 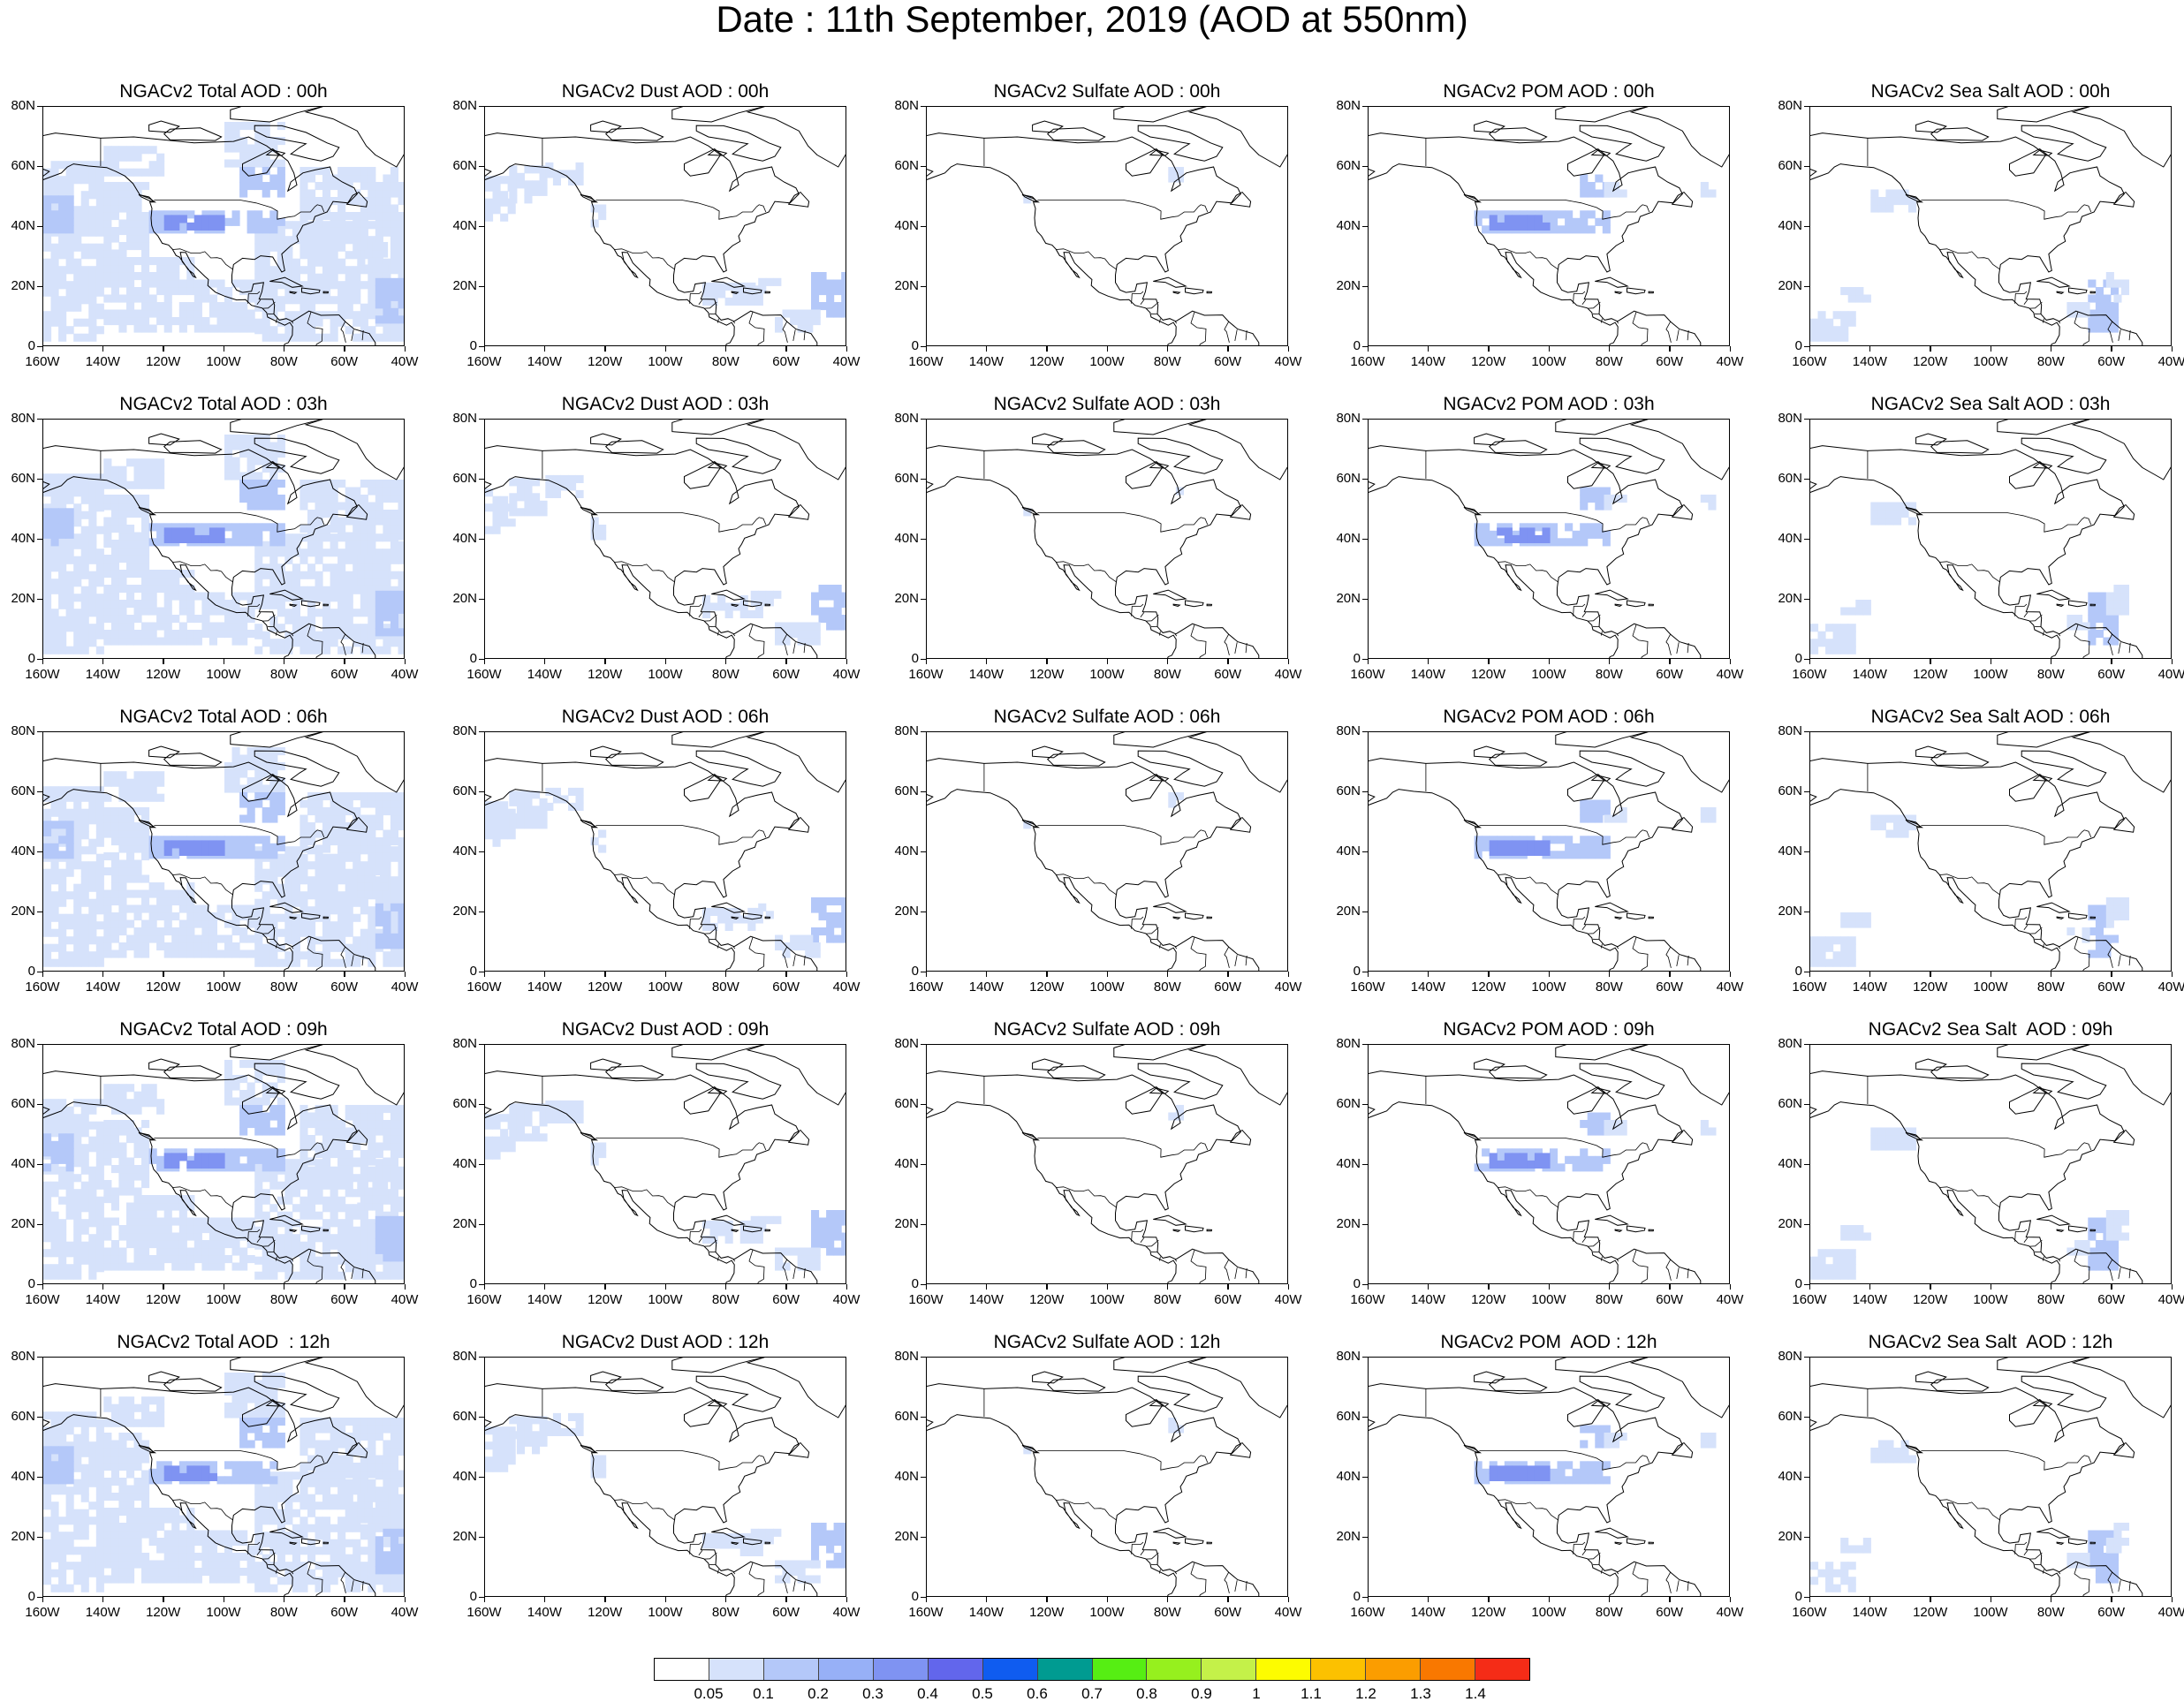 What do you see at coordinates (665, 539) in the screenshot?
I see `map-area` at bounding box center [665, 539].